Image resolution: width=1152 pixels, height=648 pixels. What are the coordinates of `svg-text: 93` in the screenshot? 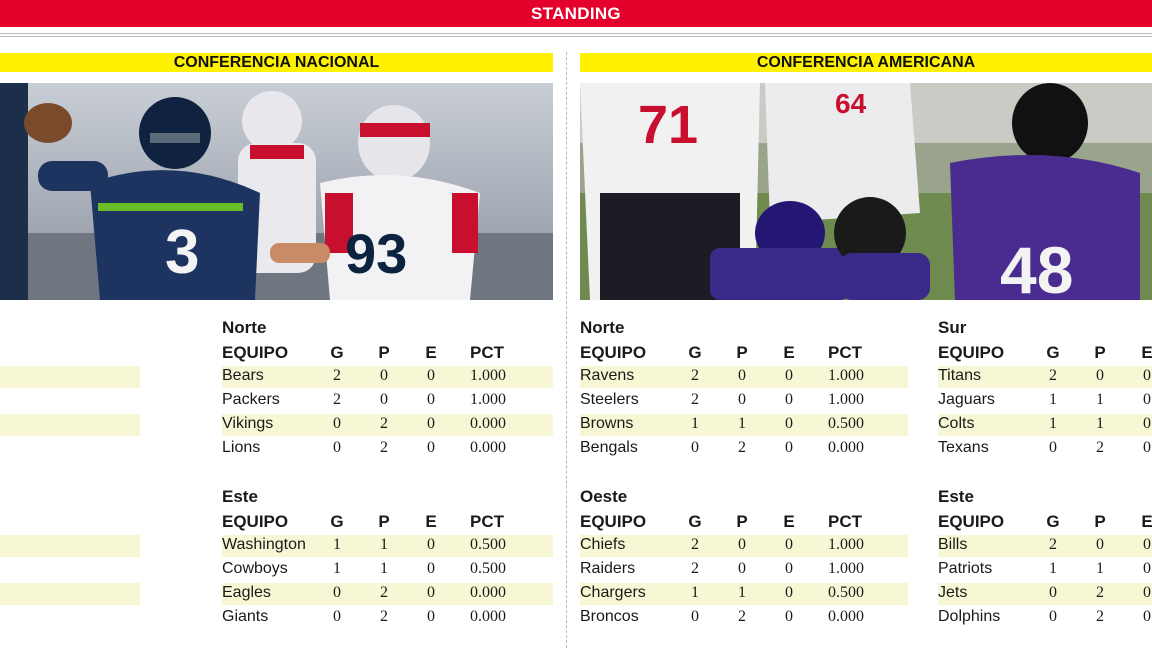 It's located at (376, 253).